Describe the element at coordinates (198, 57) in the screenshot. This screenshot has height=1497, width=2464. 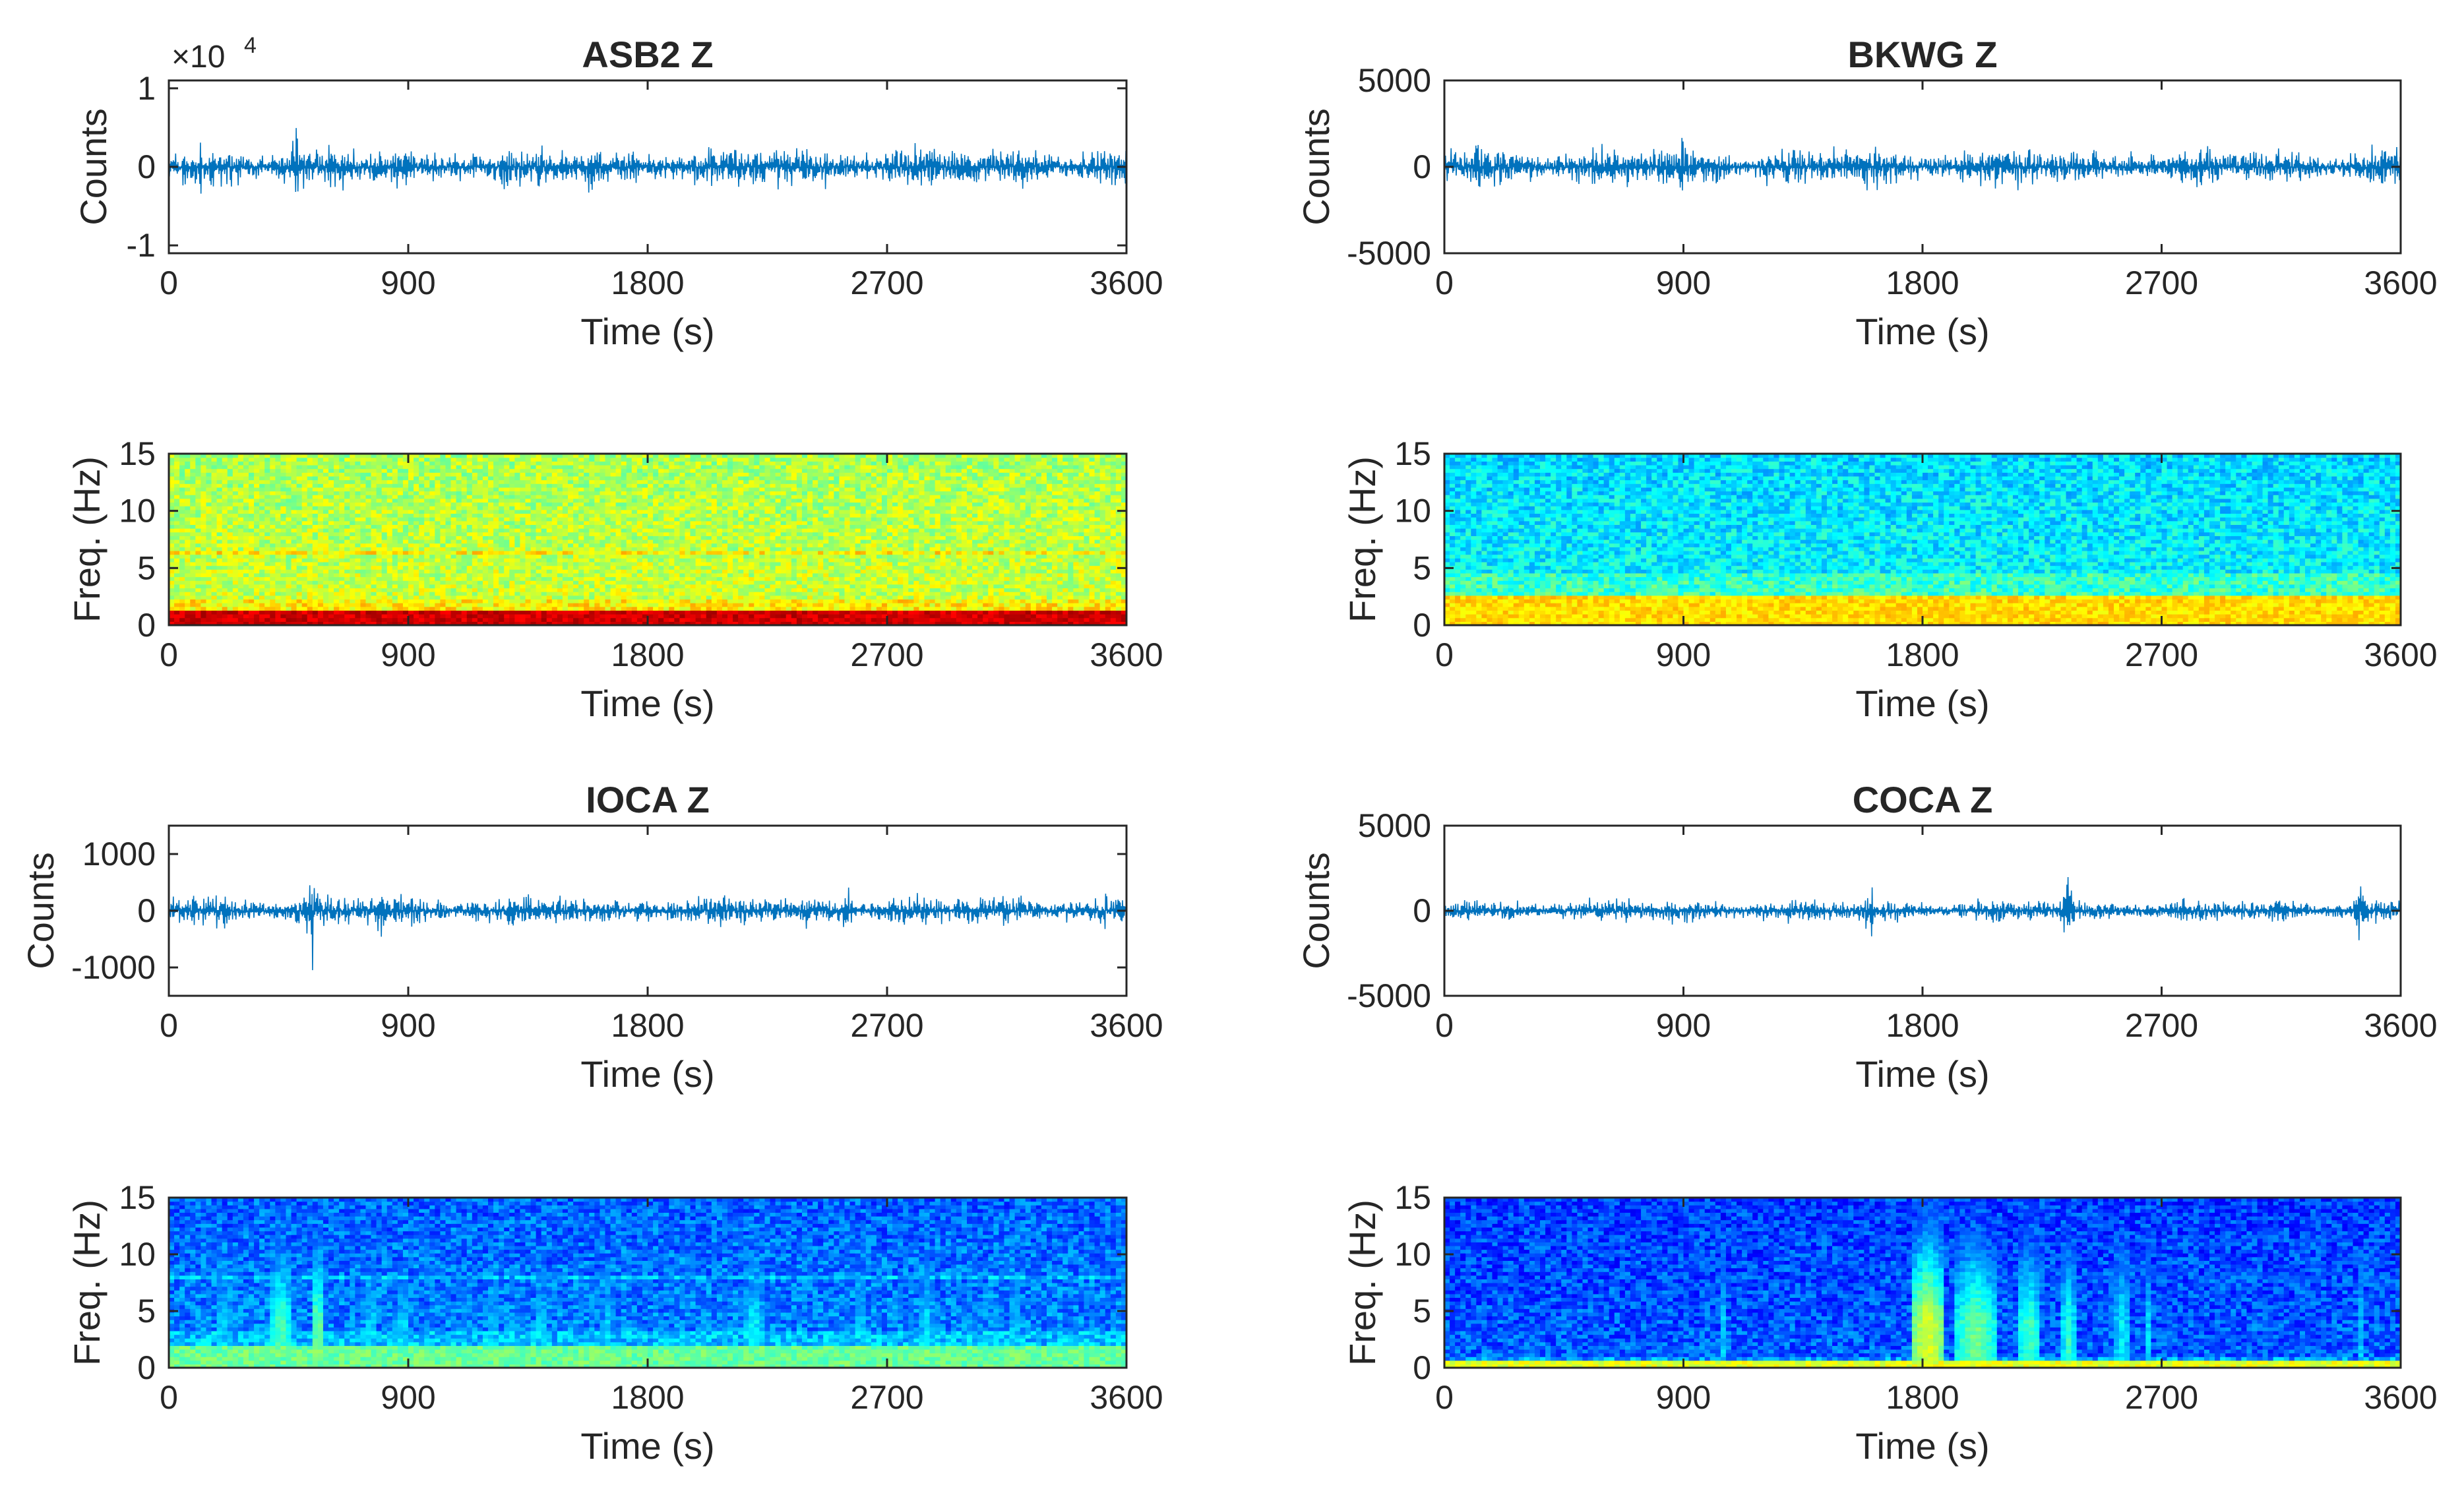
I see `y-exponent-label: ×10` at that location.